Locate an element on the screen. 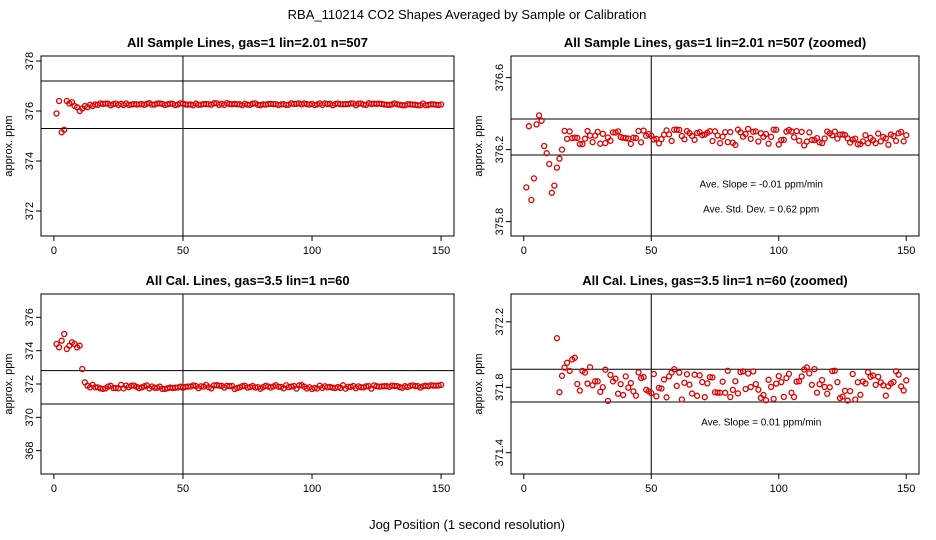 The image size is (936, 540). y-axis-label: approx. ppm is located at coordinates (479, 145).